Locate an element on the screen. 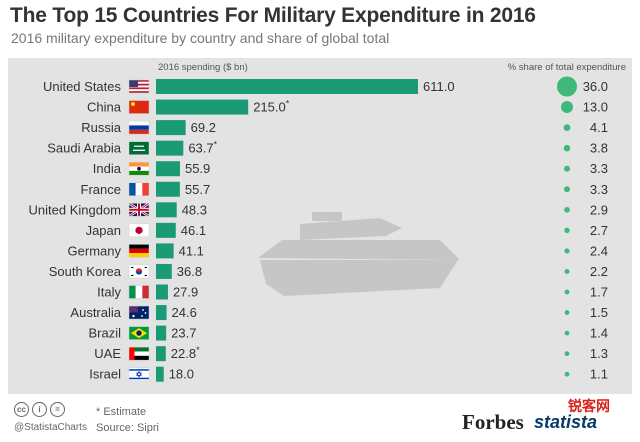 This screenshot has height=442, width=640. share-value-label: 1.3 is located at coordinates (599, 353).